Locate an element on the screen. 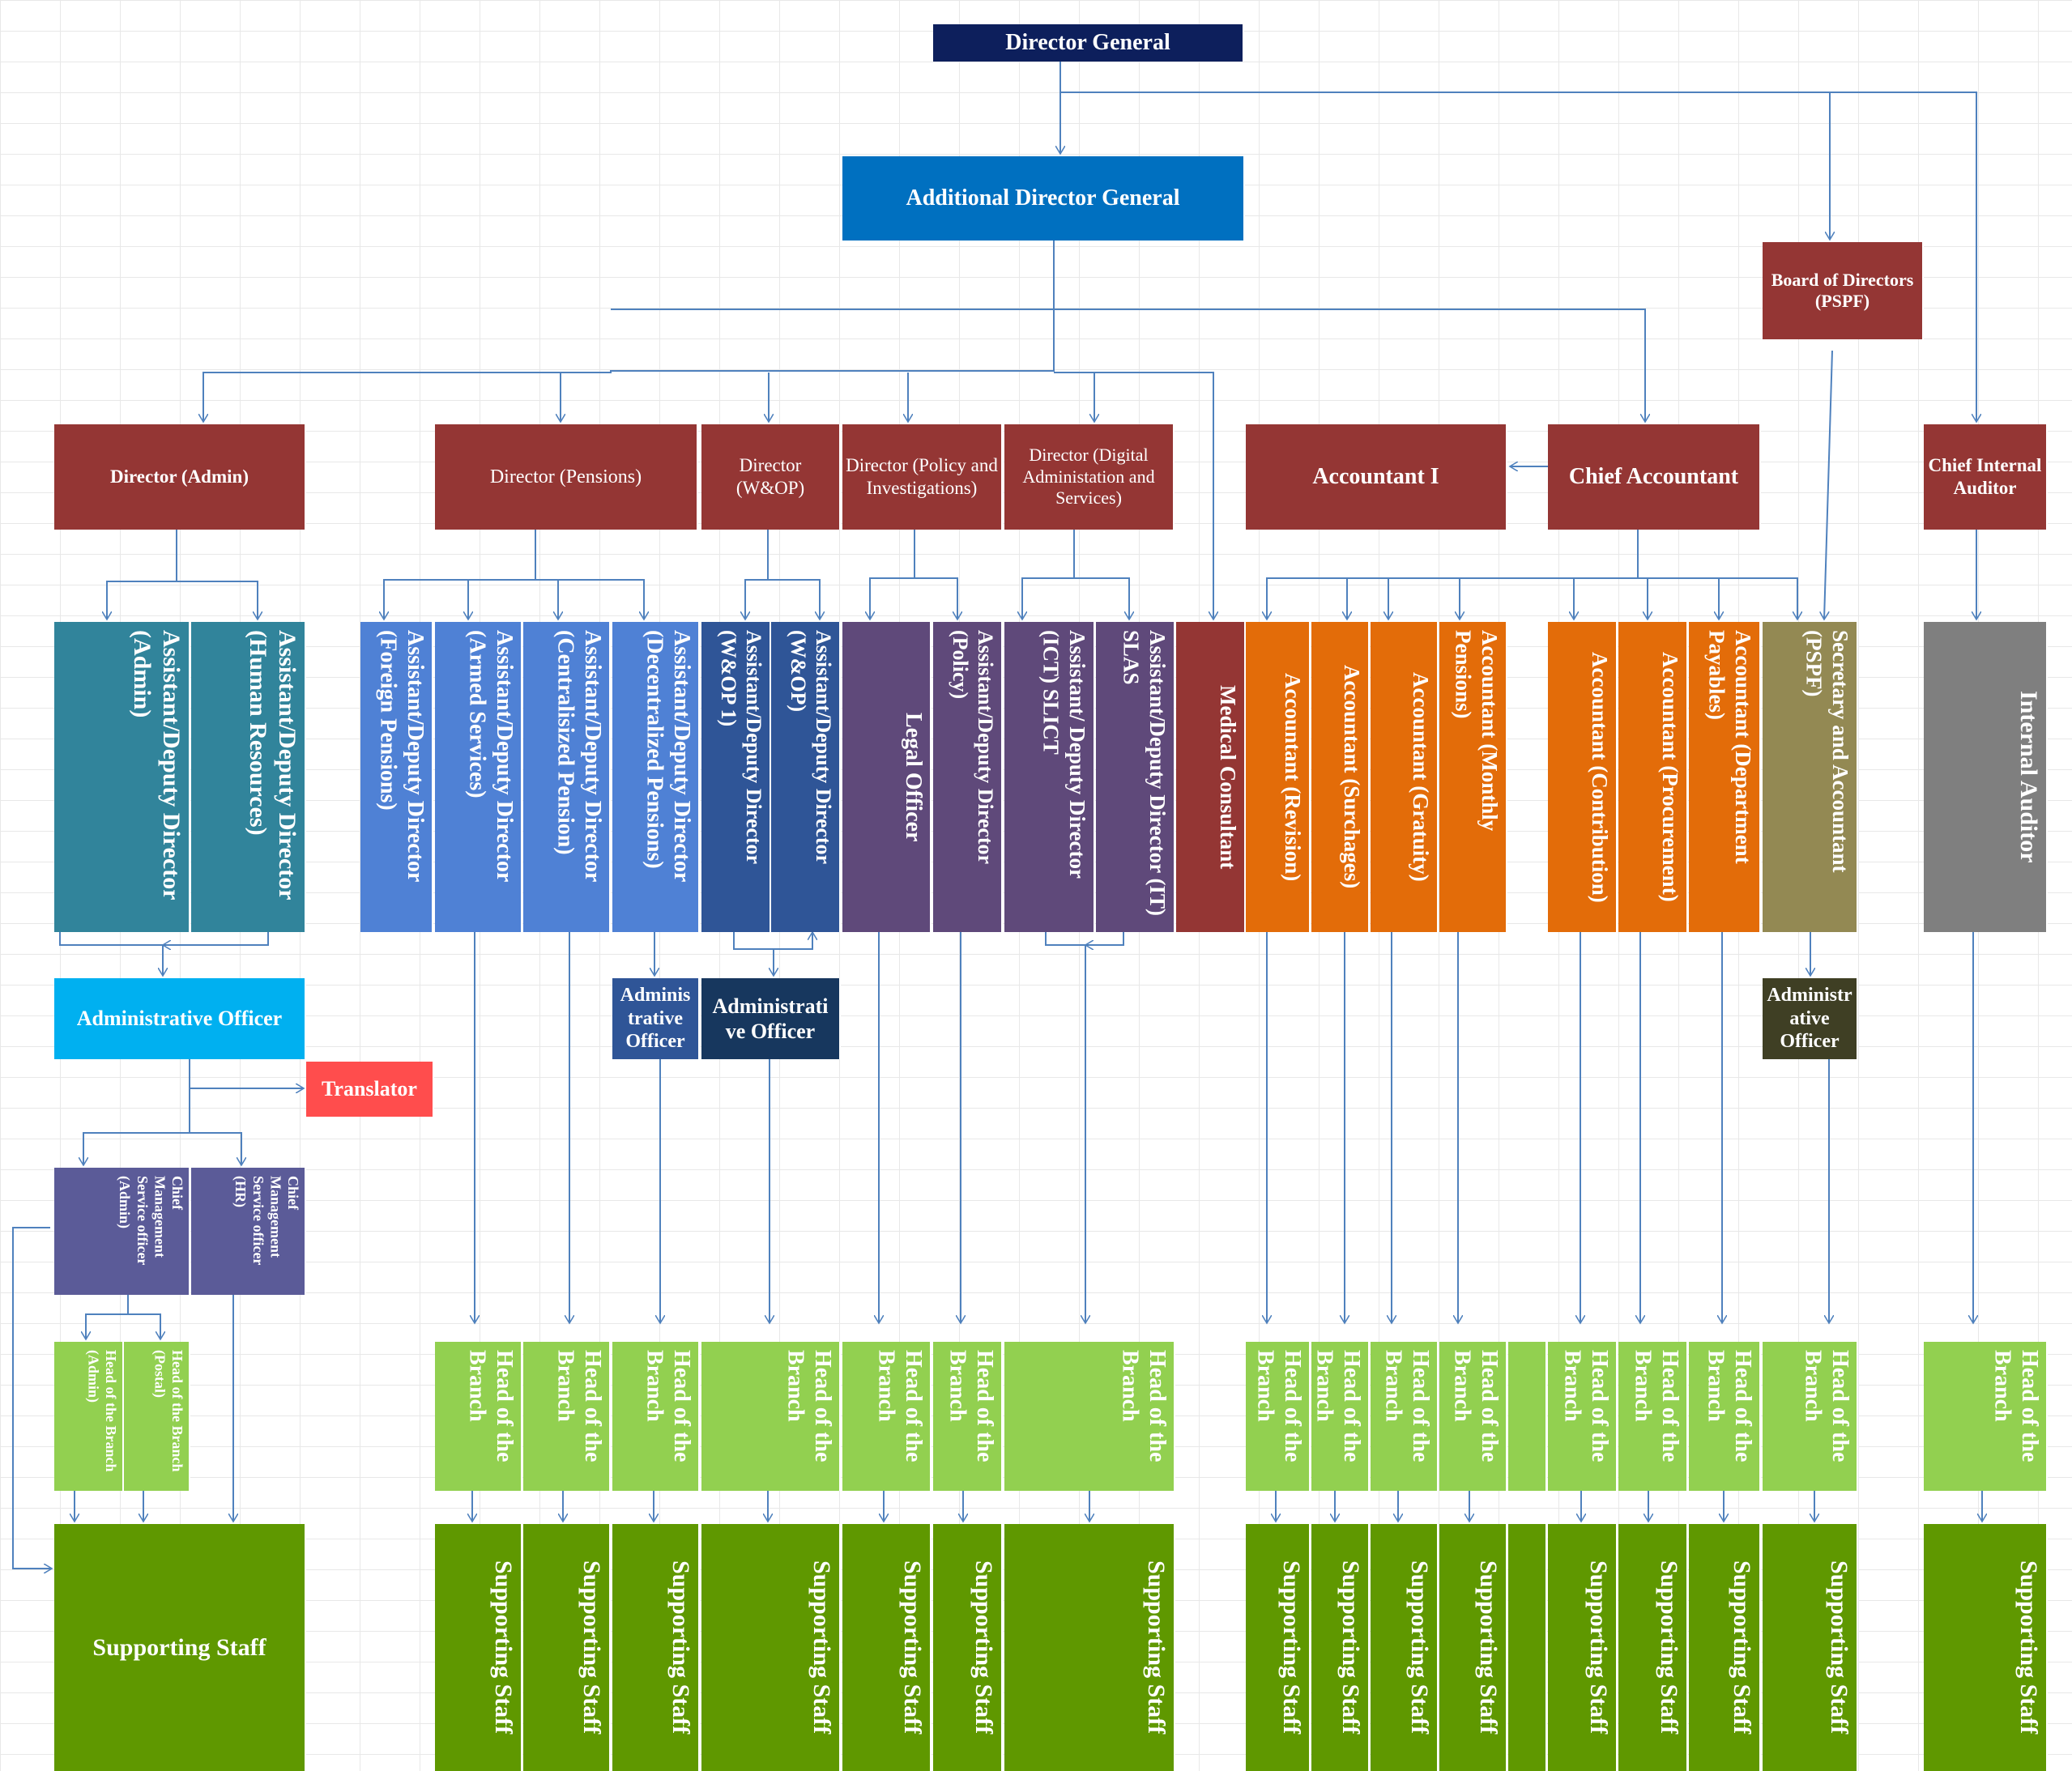 This screenshot has width=2072, height=1771. filler-block is located at coordinates (1527, 1648).